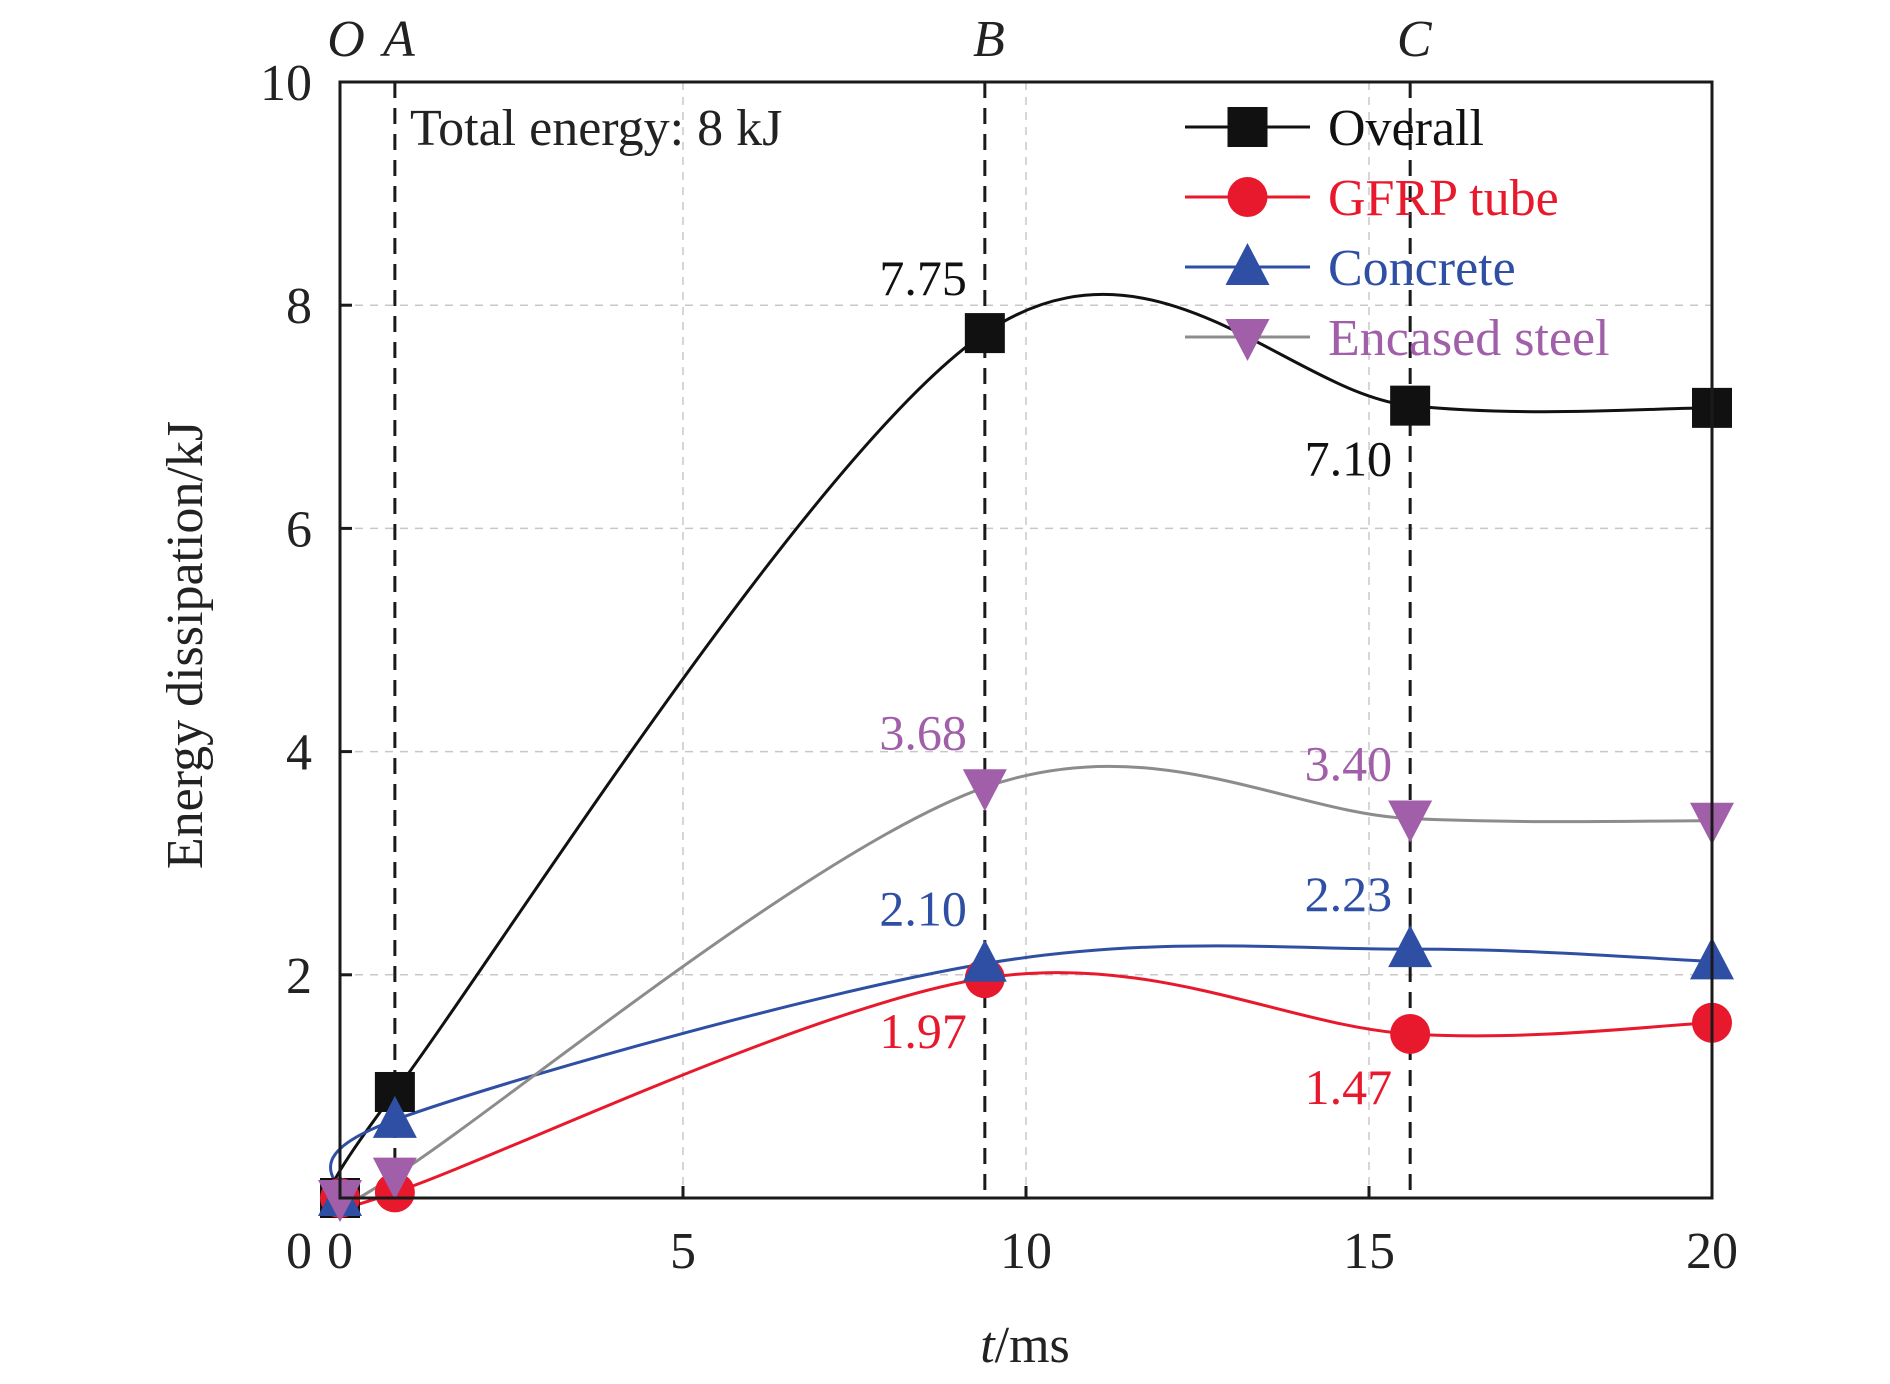  What do you see at coordinates (299, 753) in the screenshot?
I see `y-tick-label: 4` at bounding box center [299, 753].